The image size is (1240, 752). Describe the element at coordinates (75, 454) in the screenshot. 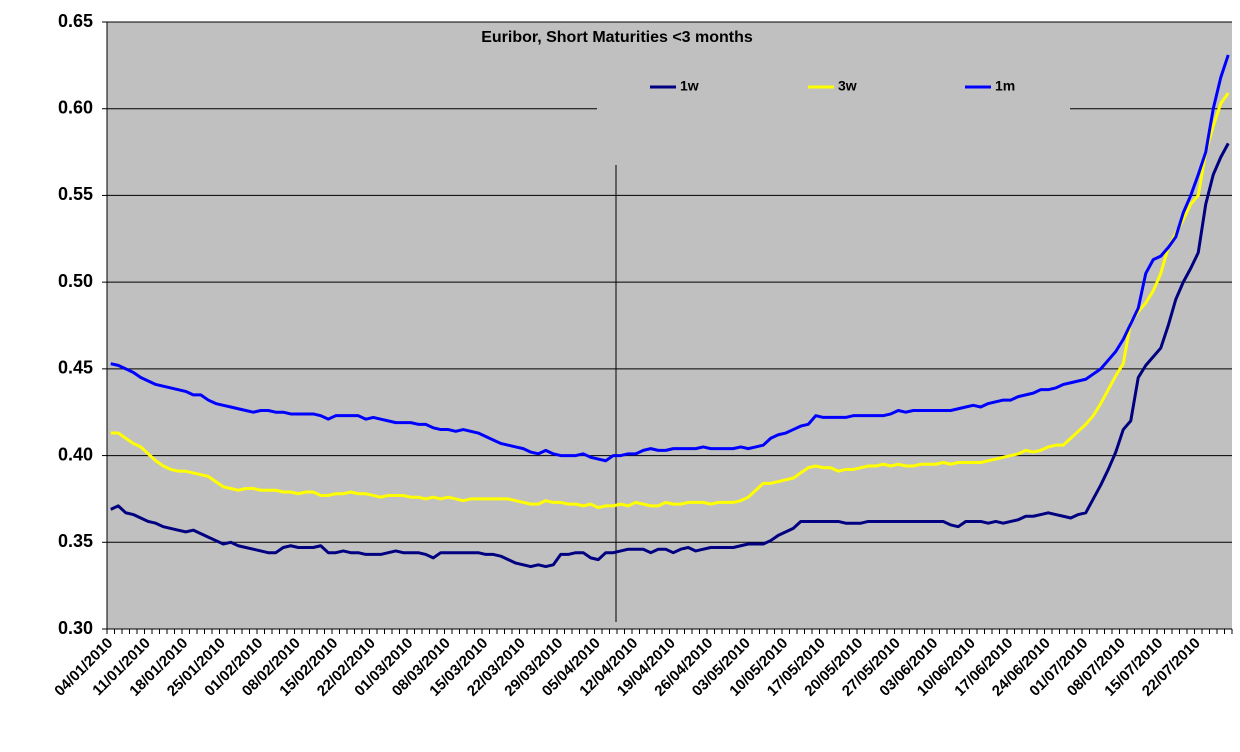

I see `y-tick-label: 0.40` at that location.